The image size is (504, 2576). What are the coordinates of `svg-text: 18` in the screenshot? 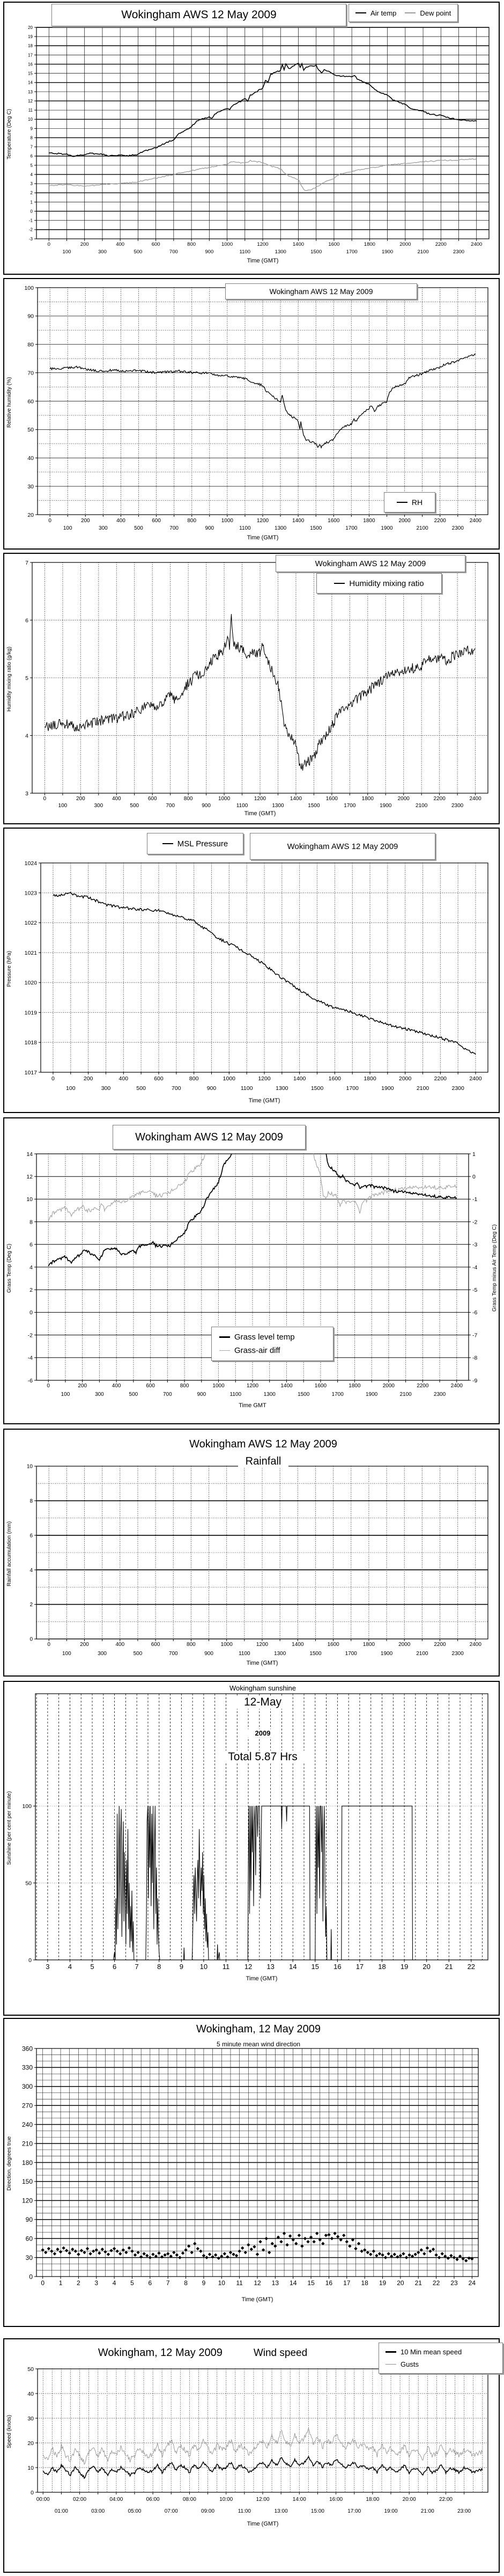 It's located at (364, 2283).